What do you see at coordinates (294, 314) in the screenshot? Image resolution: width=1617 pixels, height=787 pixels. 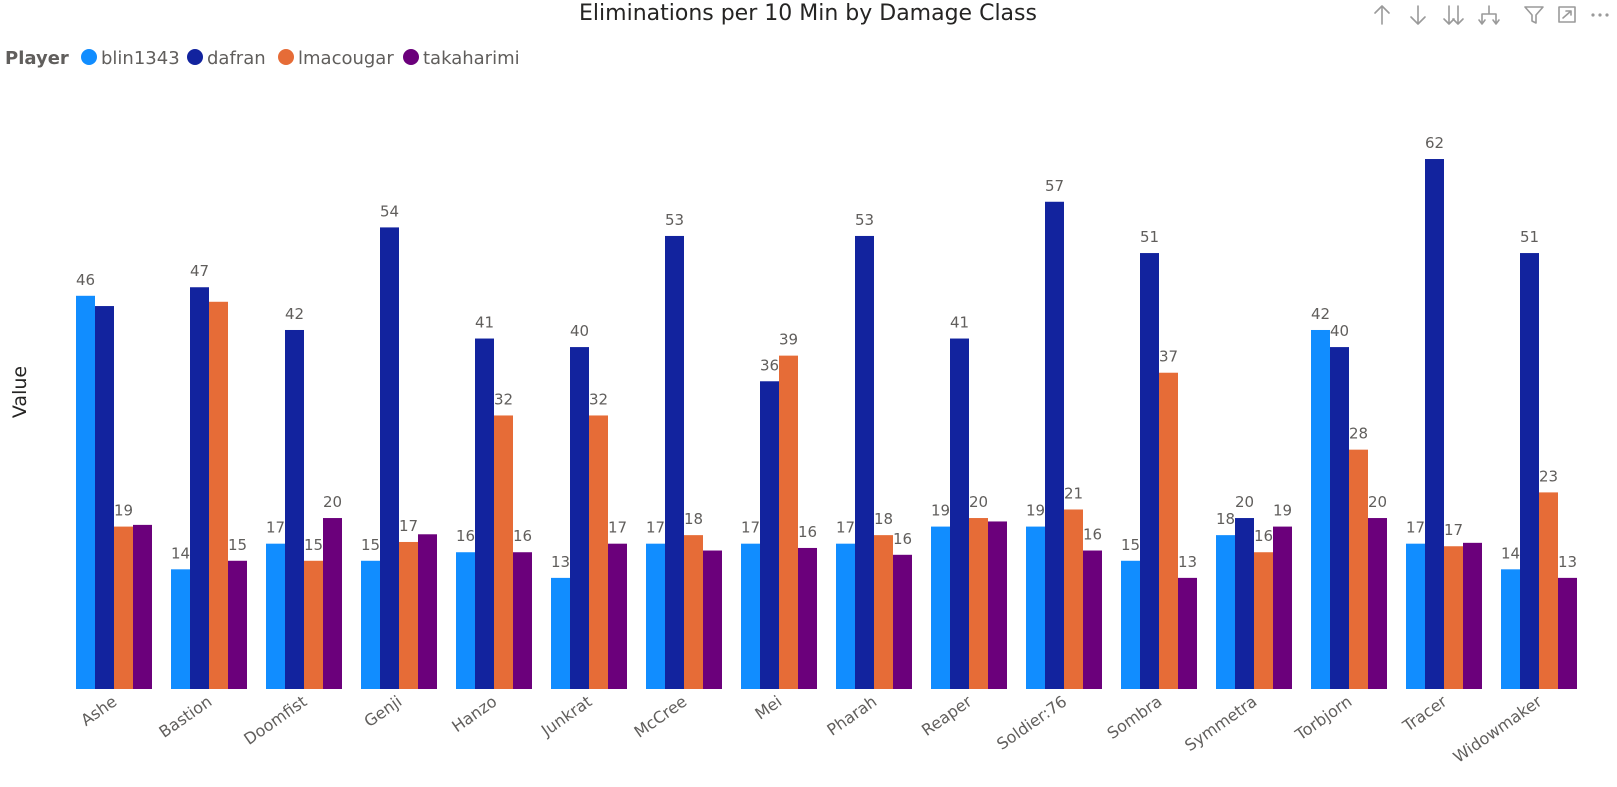 I see `data-label: 42` at bounding box center [294, 314].